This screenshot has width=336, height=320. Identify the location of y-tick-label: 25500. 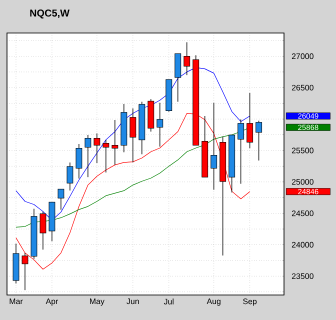
(303, 151).